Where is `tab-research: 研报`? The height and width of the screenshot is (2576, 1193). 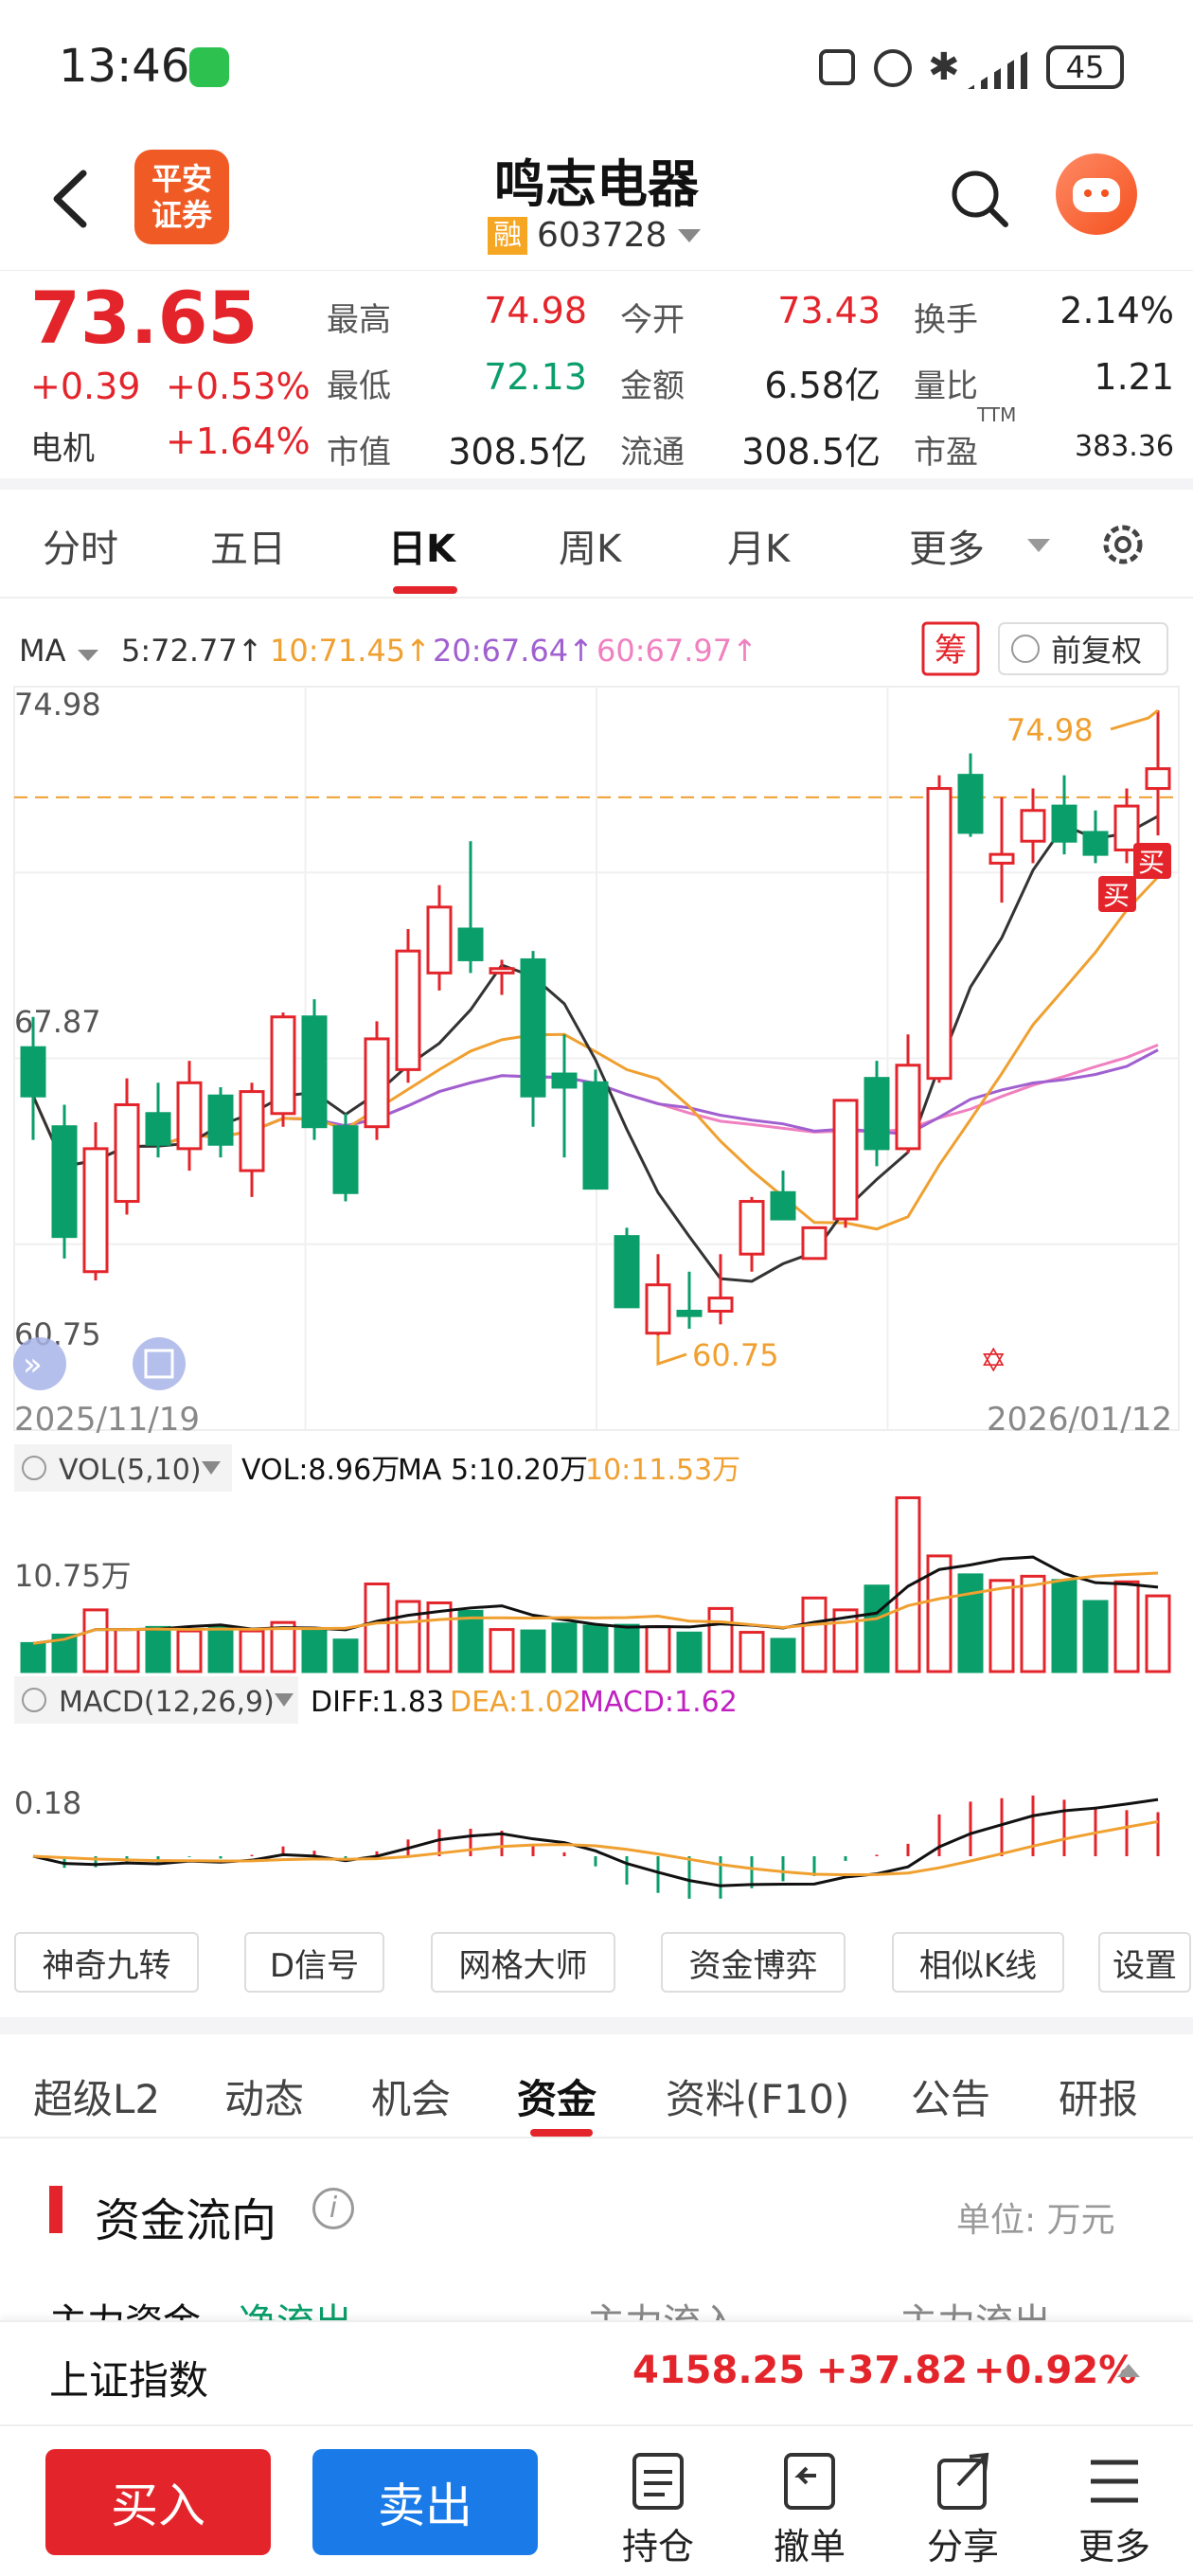
tab-research: 研报 is located at coordinates (1099, 2099).